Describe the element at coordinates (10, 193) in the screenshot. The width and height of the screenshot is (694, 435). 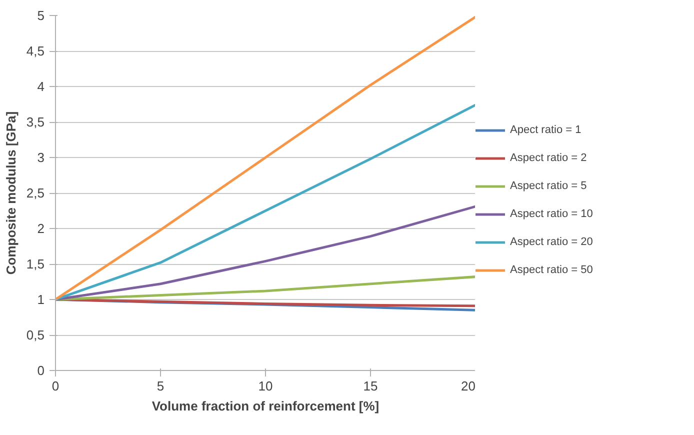
I see `y-axis-title: Composite modulus [GPa]` at that location.